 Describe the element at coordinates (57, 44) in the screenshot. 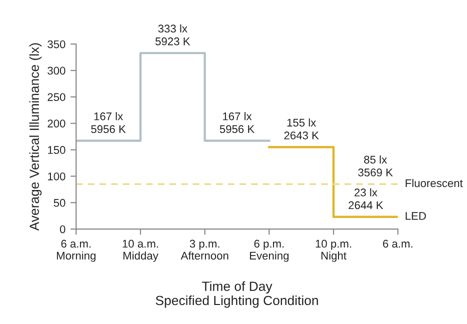

I see `y-tick-label: 350` at that location.